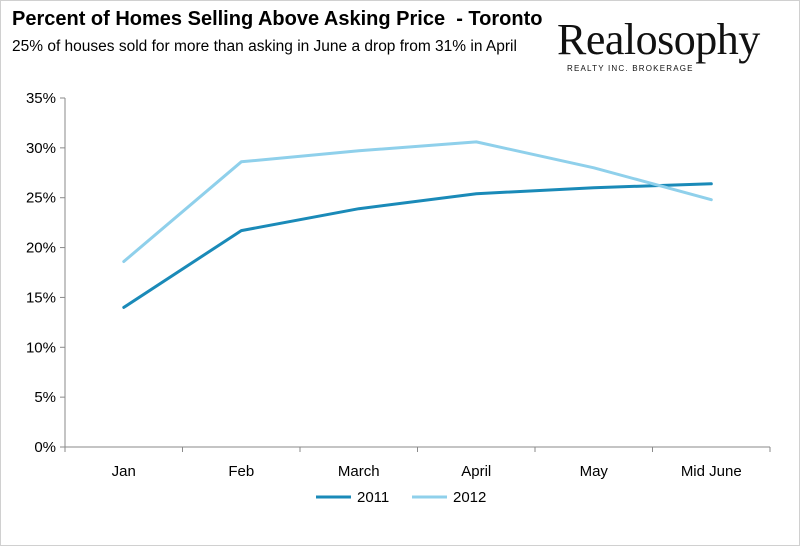  I want to click on y-tick-label: 20%, so click(41, 248).